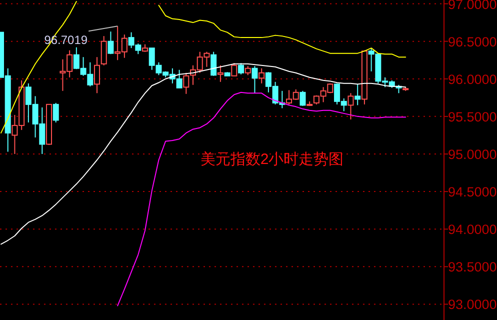 The image size is (497, 320). What do you see at coordinates (472, 192) in the screenshot?
I see `y-tick-label: 94.5000` at bounding box center [472, 192].